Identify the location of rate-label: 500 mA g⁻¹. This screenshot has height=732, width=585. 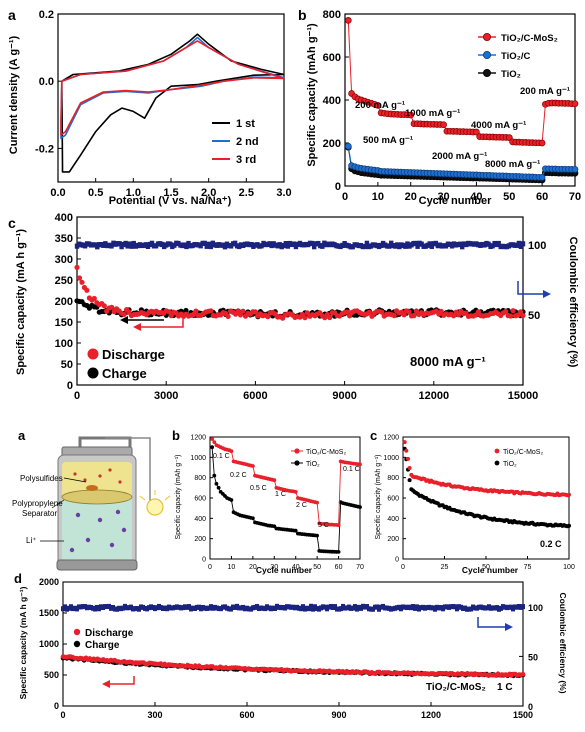
(388, 140).